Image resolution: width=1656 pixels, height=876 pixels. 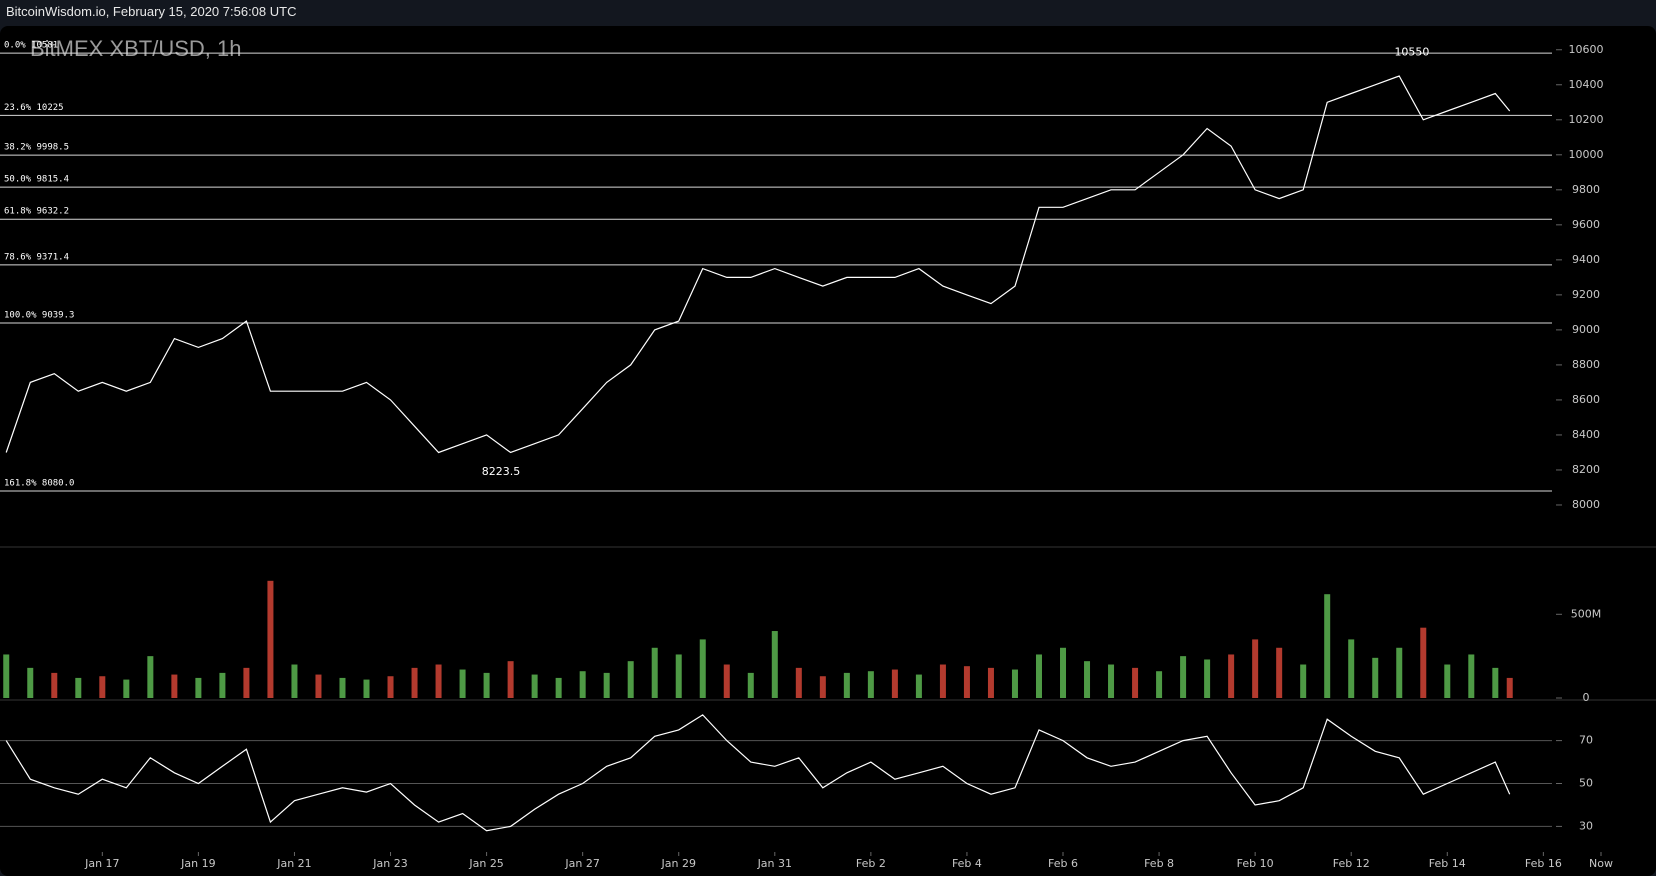 What do you see at coordinates (1586, 825) in the screenshot?
I see `y-tick-label: 30` at bounding box center [1586, 825].